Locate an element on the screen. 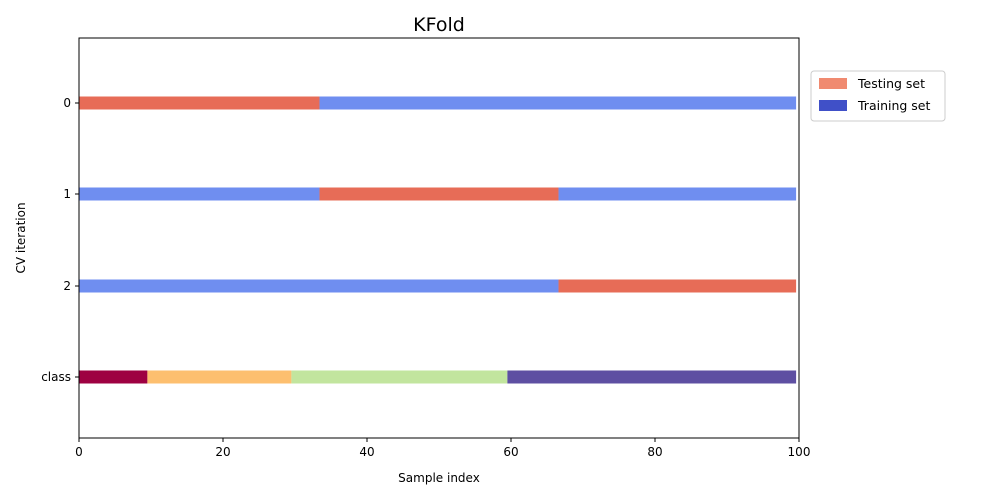 This screenshot has height=500, width=1000. x-axis-ticks: 0 20 40 60 80 100 is located at coordinates (442, 448).